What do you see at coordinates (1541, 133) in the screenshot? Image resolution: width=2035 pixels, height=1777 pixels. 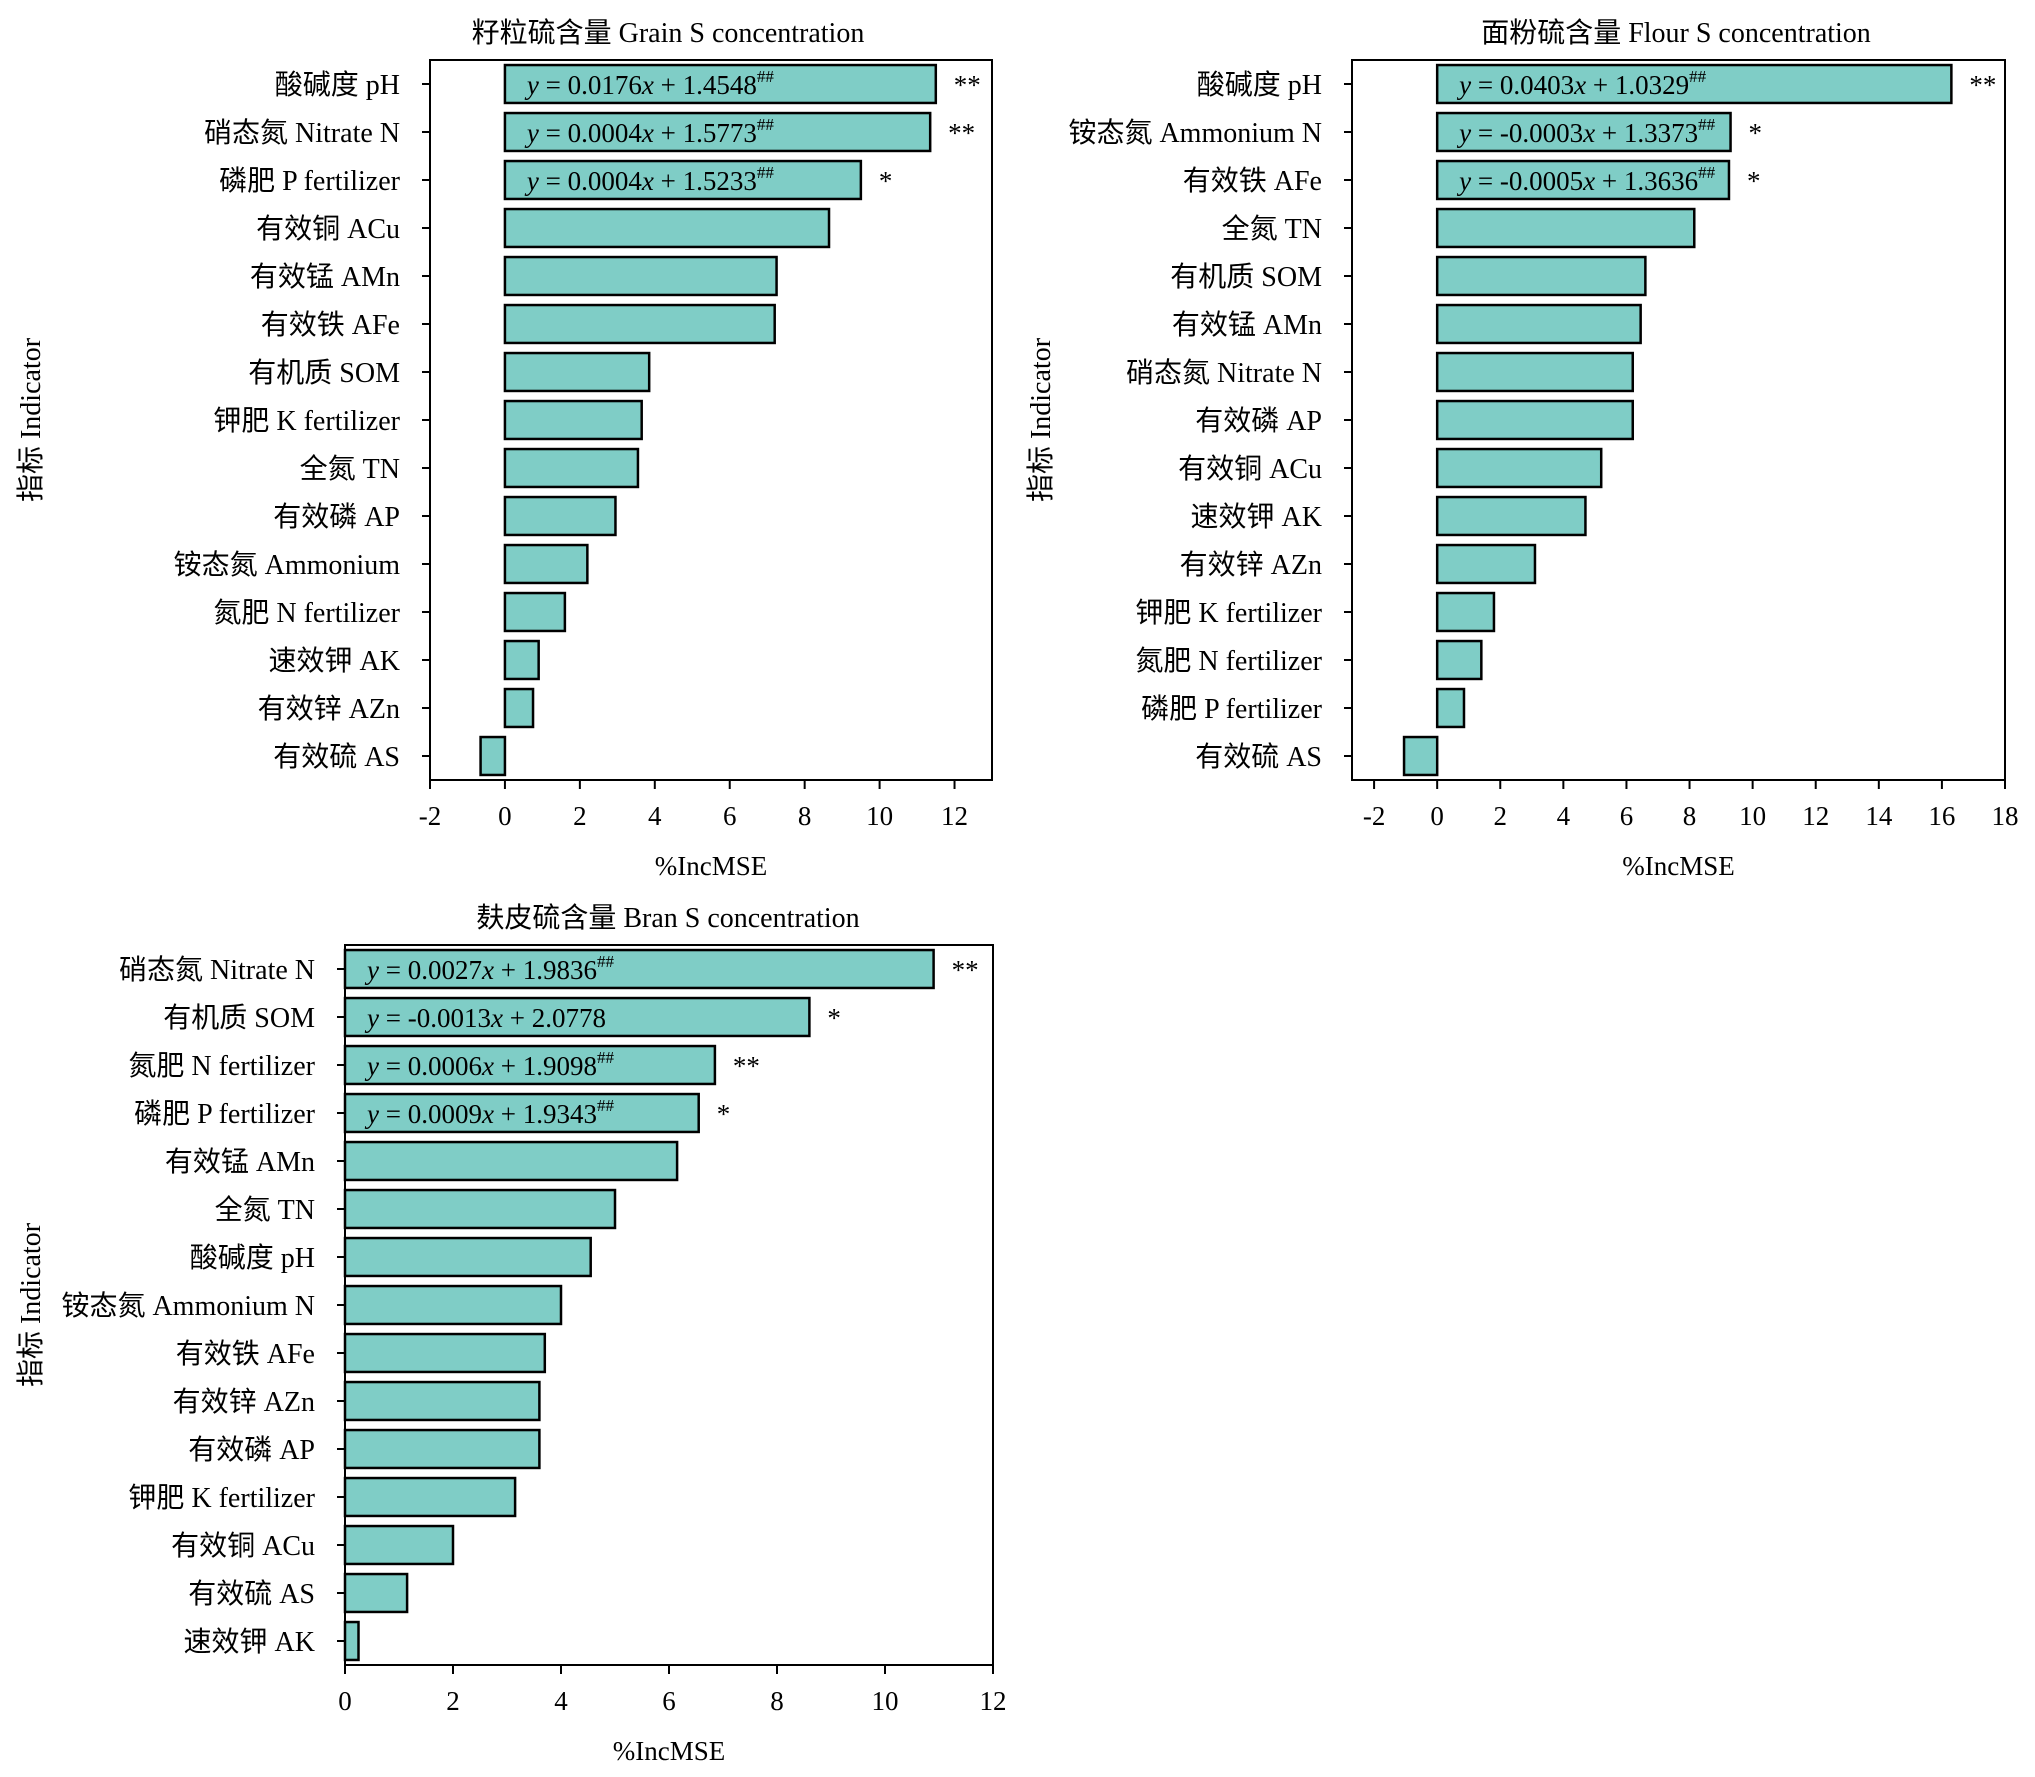 I see `equation-part: -0.0003` at bounding box center [1541, 133].